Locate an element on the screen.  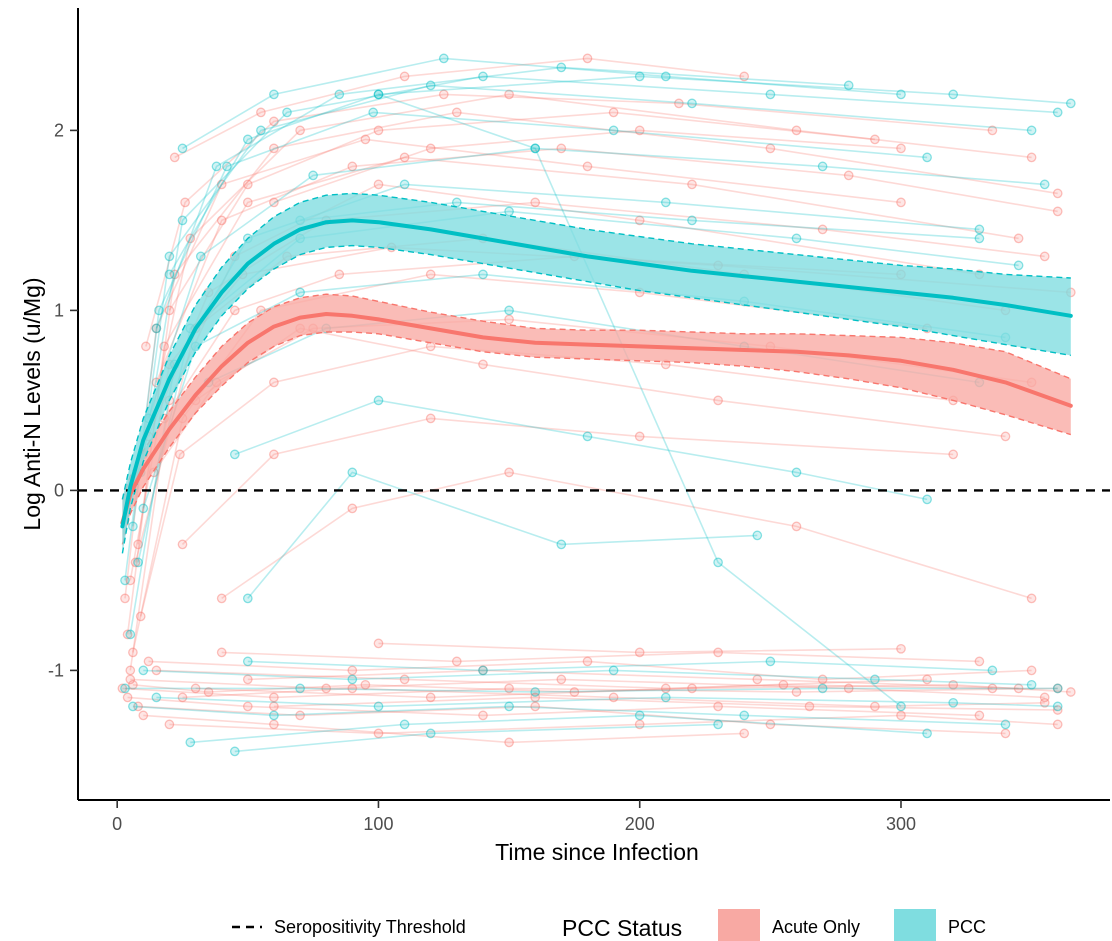
y-axis-title: Log Anti-N Levels (u/Mg) is located at coordinates (32, 403).